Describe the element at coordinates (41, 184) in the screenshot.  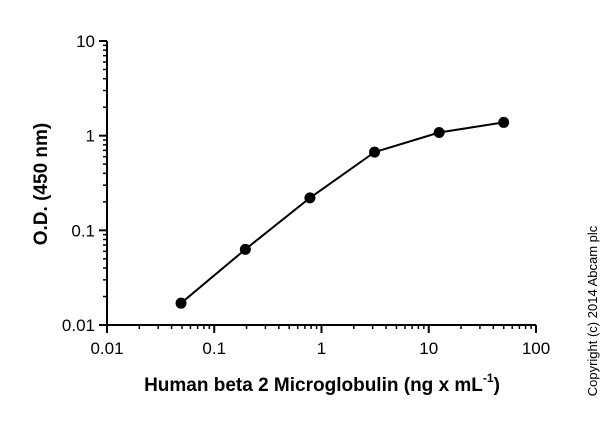
I see `y-axis-title: O.D. (450 nm)` at that location.